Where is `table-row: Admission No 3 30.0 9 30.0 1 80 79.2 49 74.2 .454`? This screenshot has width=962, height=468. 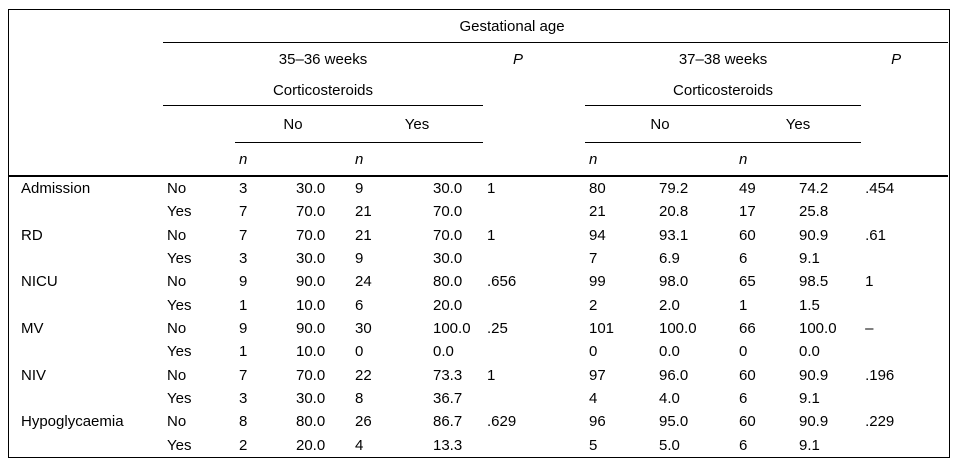
table-row: Admission No 3 30.0 9 30.0 1 80 79.2 49 74.2 .454 is located at coordinates (478, 188).